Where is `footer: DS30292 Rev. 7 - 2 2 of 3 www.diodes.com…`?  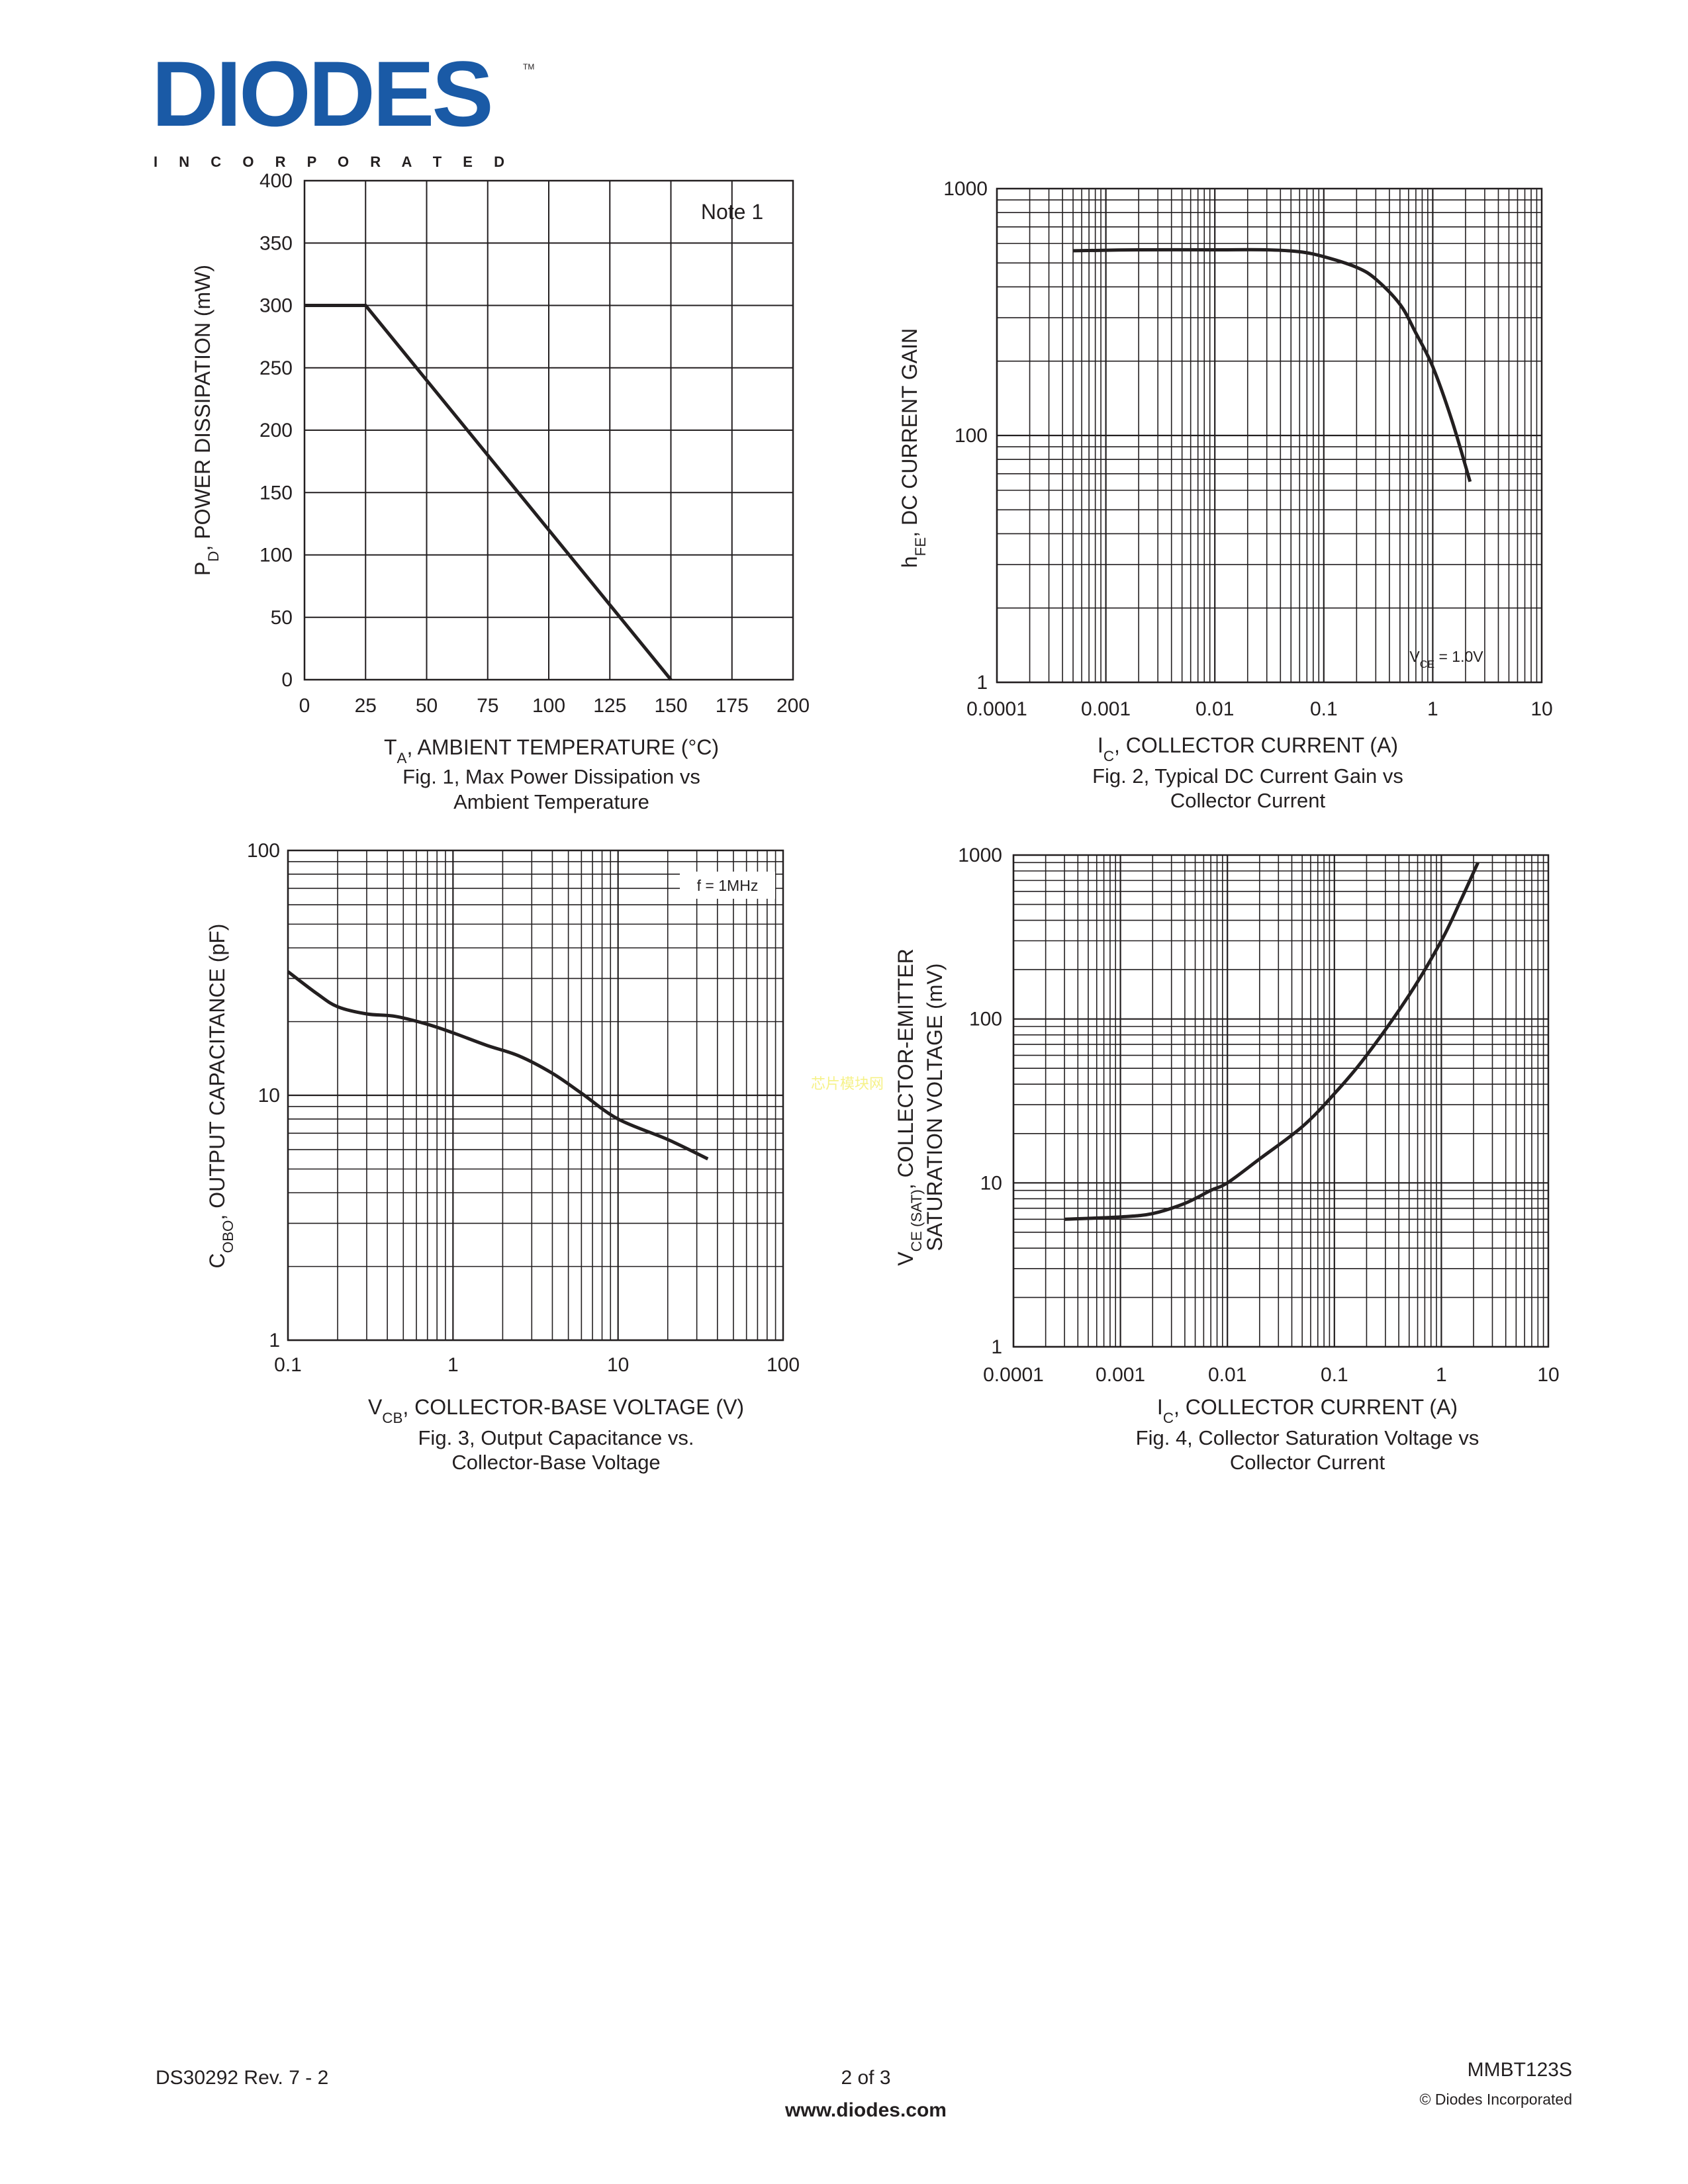
footer: DS30292 Rev. 7 - 2 2 of 3 www.diodes.com… is located at coordinates (864, 2090).